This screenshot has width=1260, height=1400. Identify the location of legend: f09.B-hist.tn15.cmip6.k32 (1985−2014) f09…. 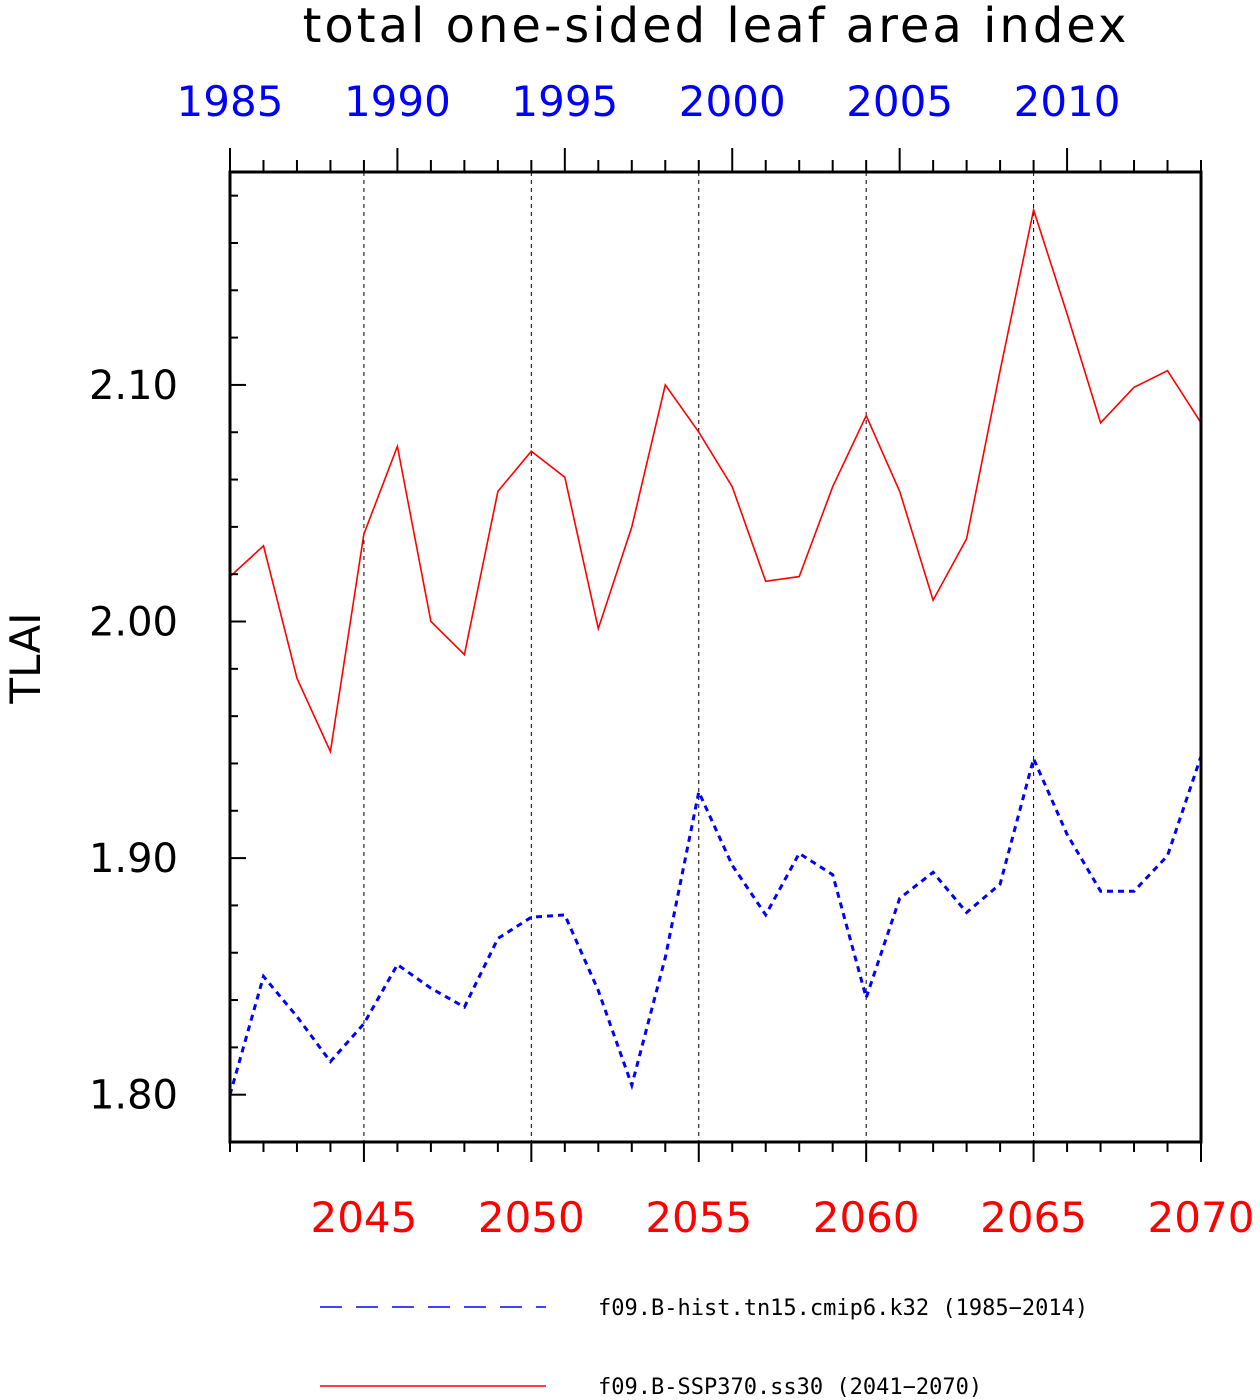
(704, 1348).